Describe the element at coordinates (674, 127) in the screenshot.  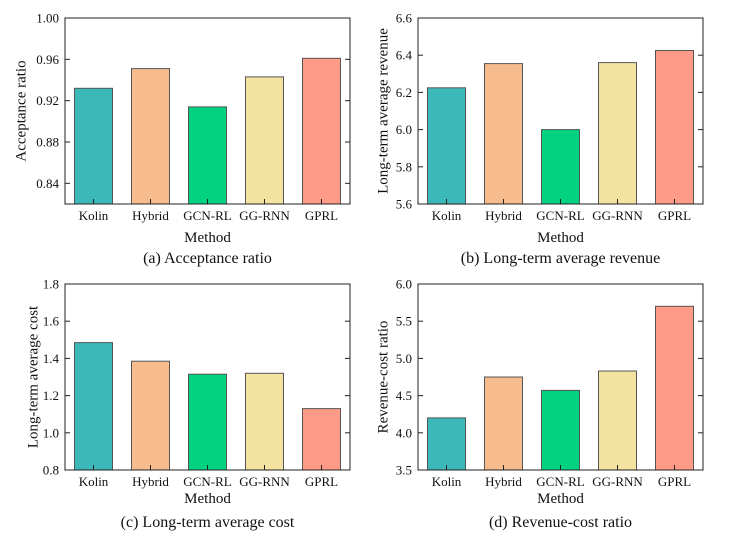
I see `bar-long-term-average-revenue-gprl` at that location.